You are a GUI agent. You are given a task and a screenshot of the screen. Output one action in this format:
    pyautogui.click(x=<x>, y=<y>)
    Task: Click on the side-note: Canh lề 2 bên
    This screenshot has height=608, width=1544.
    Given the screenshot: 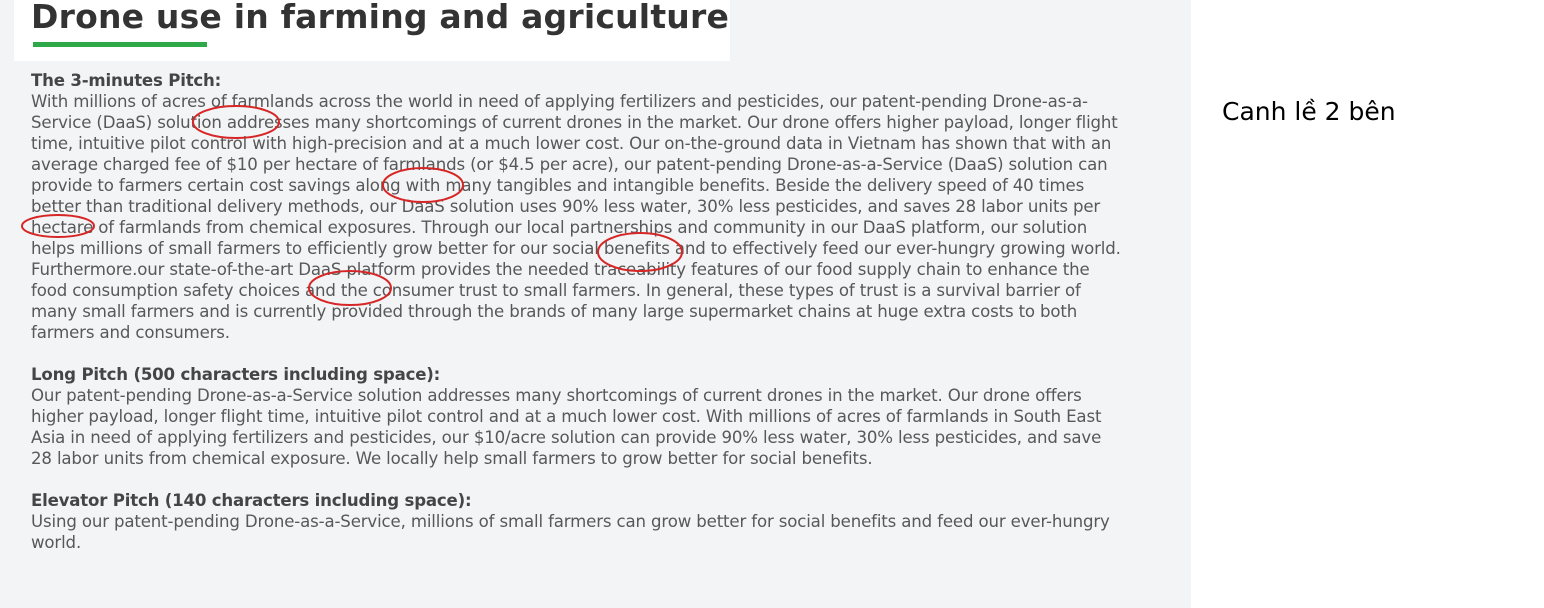 What is the action you would take?
    pyautogui.click(x=1309, y=111)
    